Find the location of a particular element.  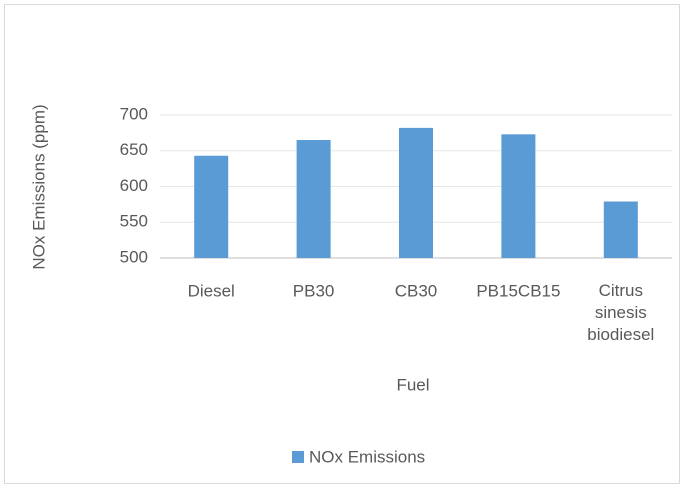

y-tick-label: 650 is located at coordinates (134, 149).